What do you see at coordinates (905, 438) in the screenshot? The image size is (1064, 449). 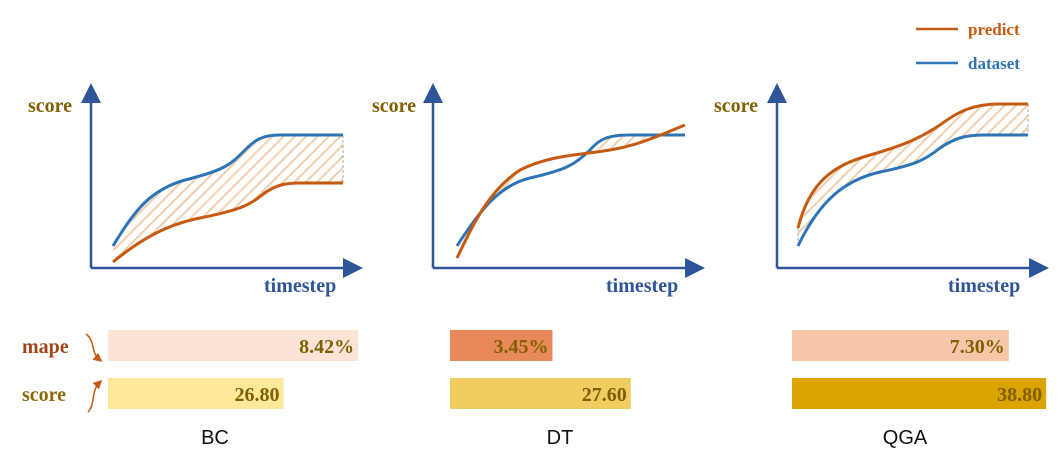 I see `panel-name: QGA` at bounding box center [905, 438].